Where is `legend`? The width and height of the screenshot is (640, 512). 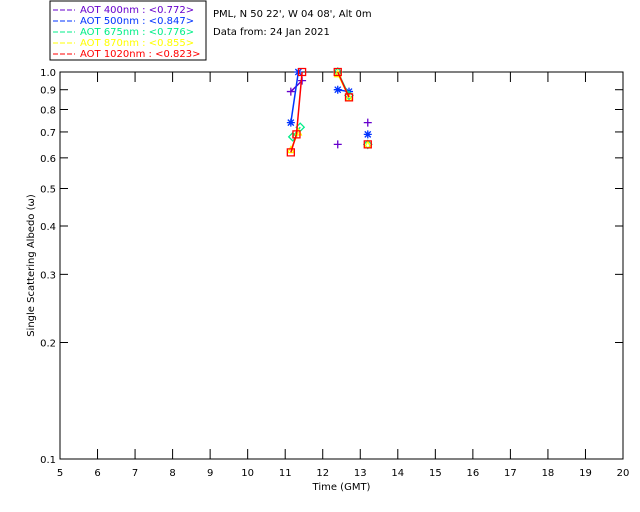
legend is located at coordinates (128, 30).